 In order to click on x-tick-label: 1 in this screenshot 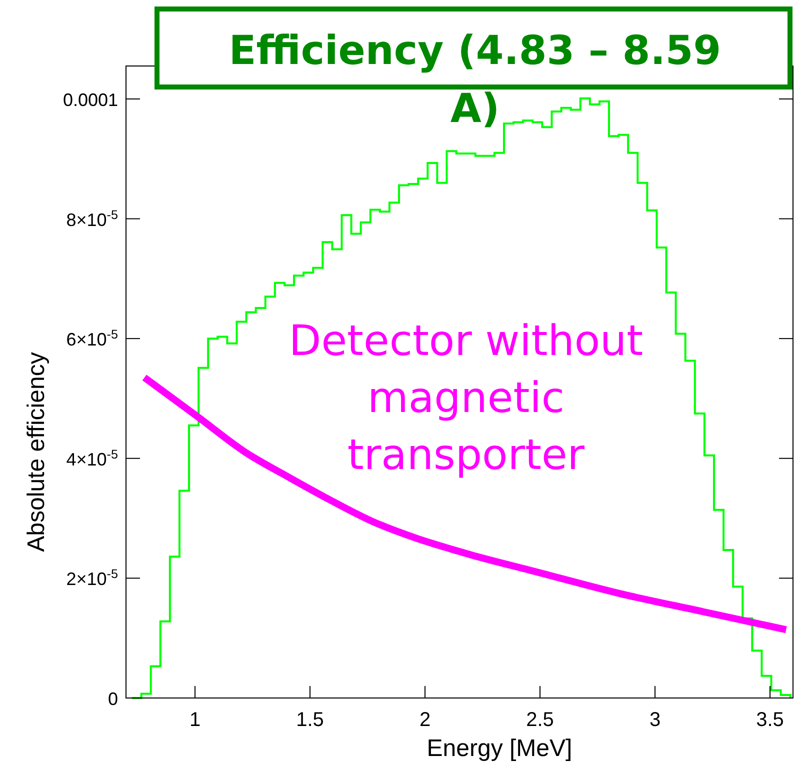, I will do `click(195, 720)`.